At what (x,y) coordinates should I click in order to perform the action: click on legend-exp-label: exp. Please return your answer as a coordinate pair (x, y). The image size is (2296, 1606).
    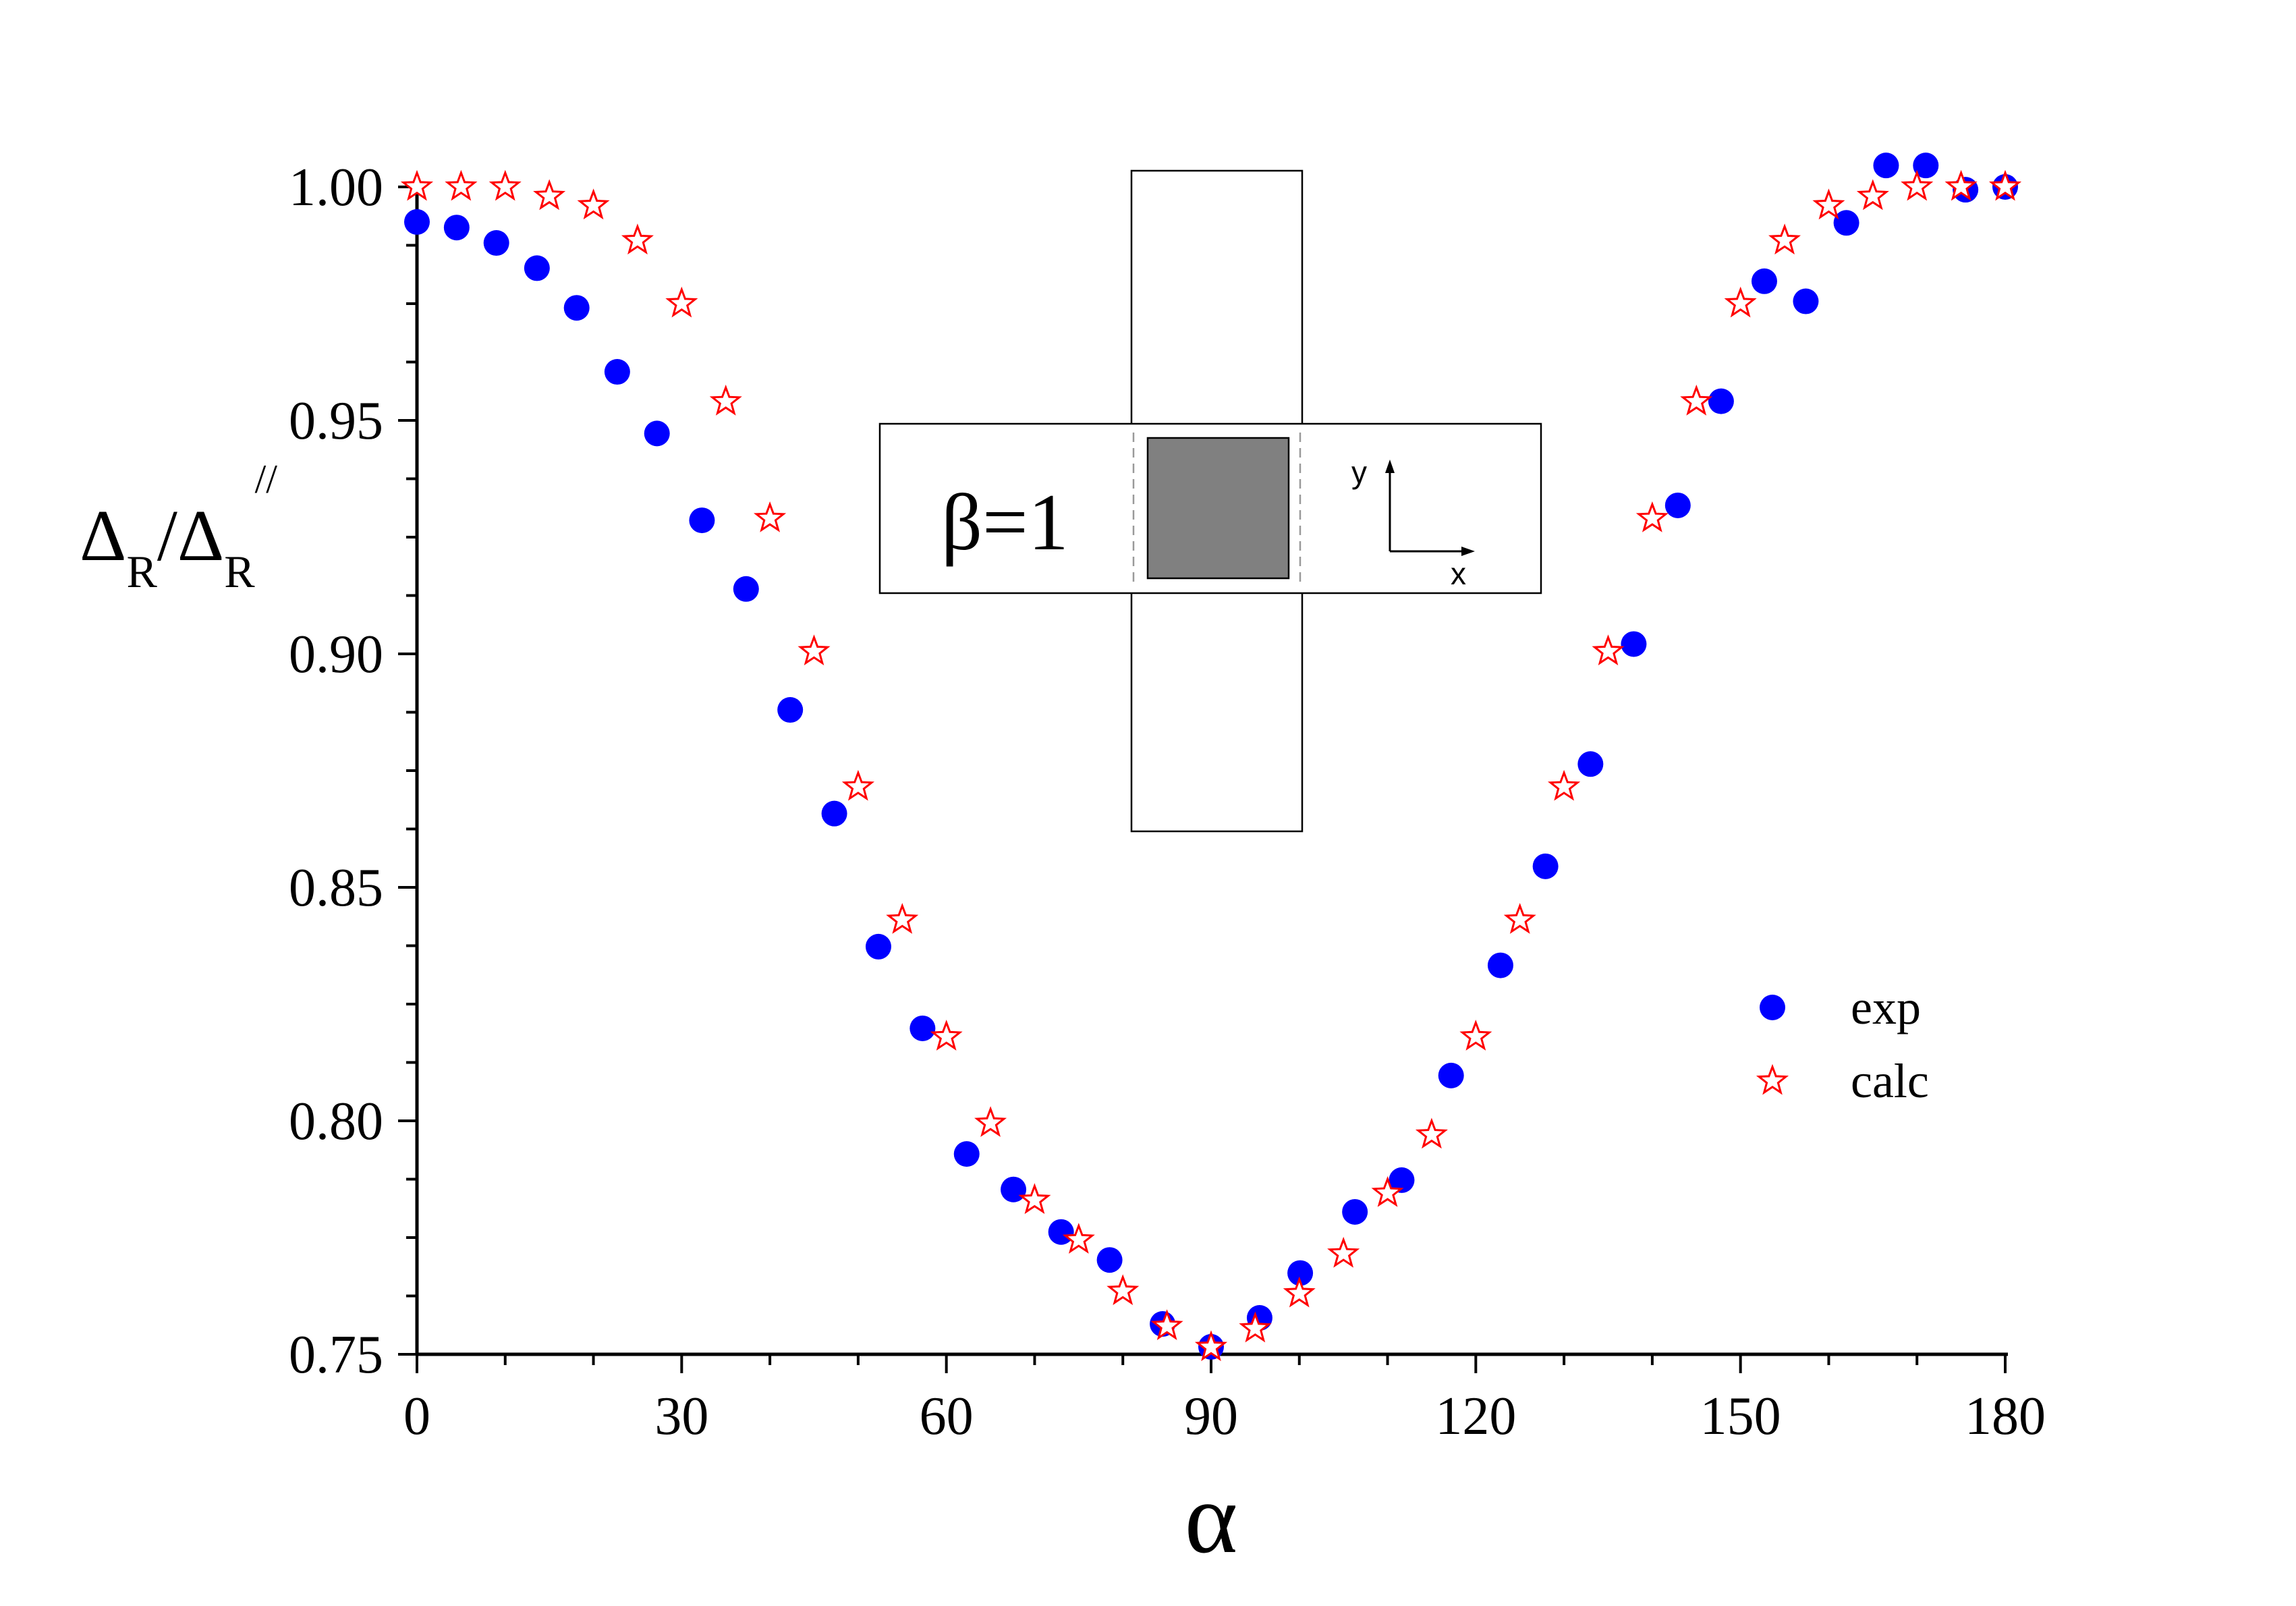
    Looking at the image, I should click on (1886, 1007).